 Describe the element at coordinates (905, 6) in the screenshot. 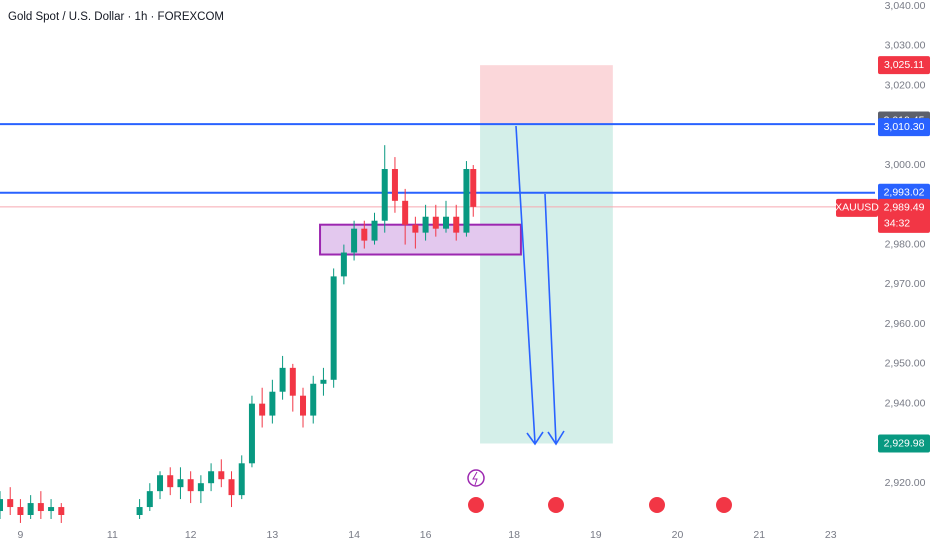

I see `y-tick-label: 3,040.00` at that location.